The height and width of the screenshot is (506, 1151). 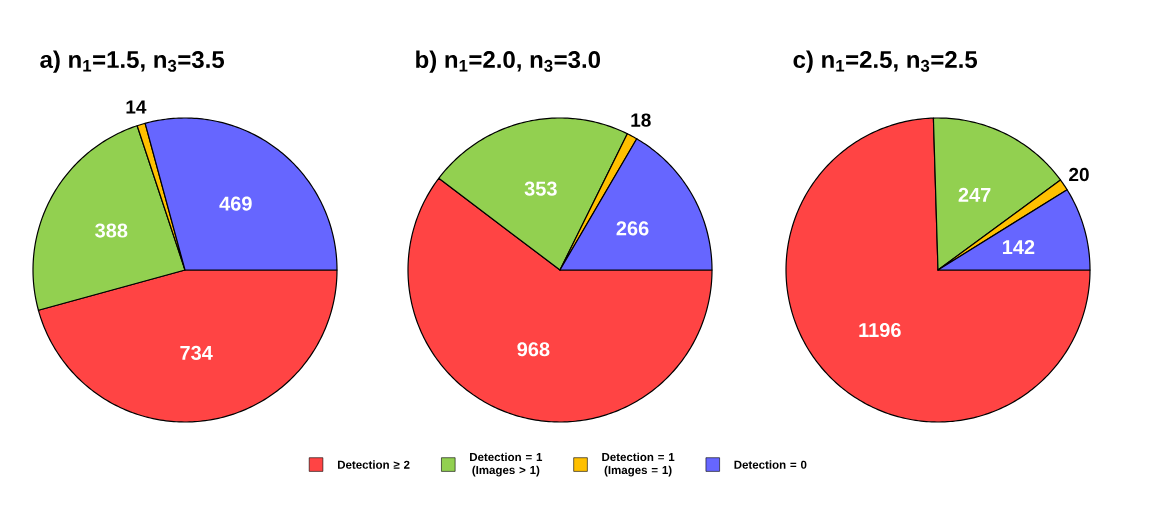 I want to click on chart-title: a) n$_{1}$=1.5, n$_{3}$=3.5, so click(x=132, y=61).